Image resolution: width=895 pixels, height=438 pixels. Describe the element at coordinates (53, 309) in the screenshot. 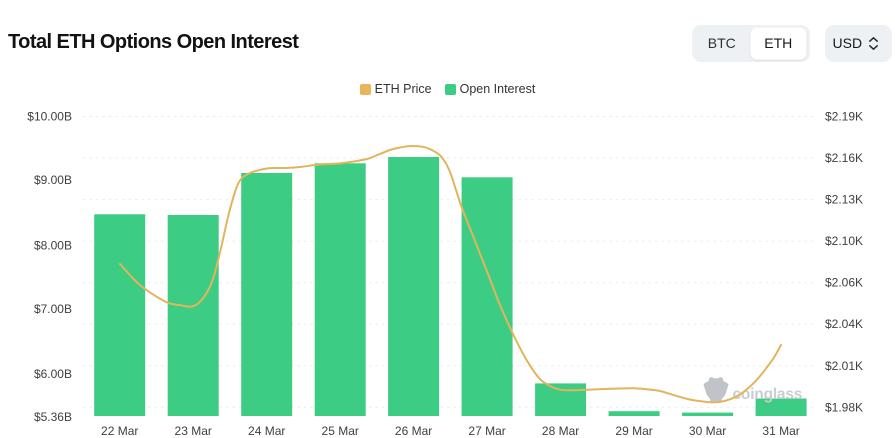

I see `svg-text: $7.00B` at that location.